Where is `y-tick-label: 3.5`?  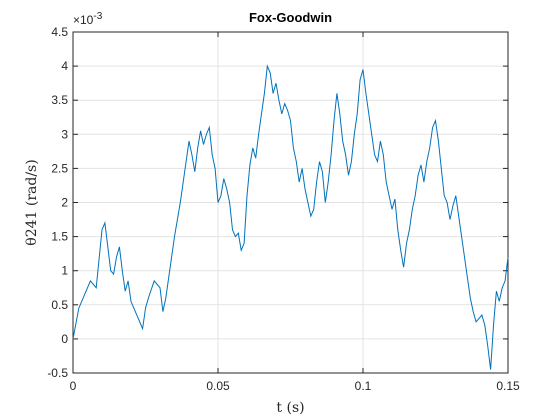 y-tick-label: 3.5 is located at coordinates (59, 100).